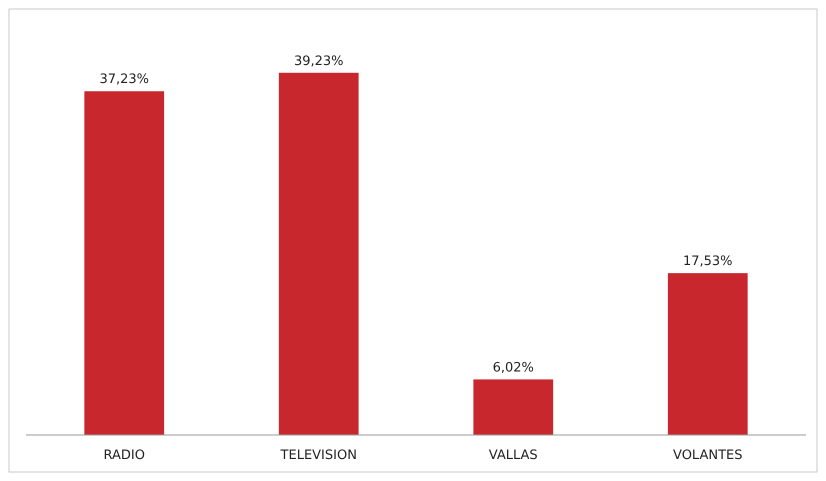  I want to click on x-tick-label: TELEVISION, so click(318, 455).